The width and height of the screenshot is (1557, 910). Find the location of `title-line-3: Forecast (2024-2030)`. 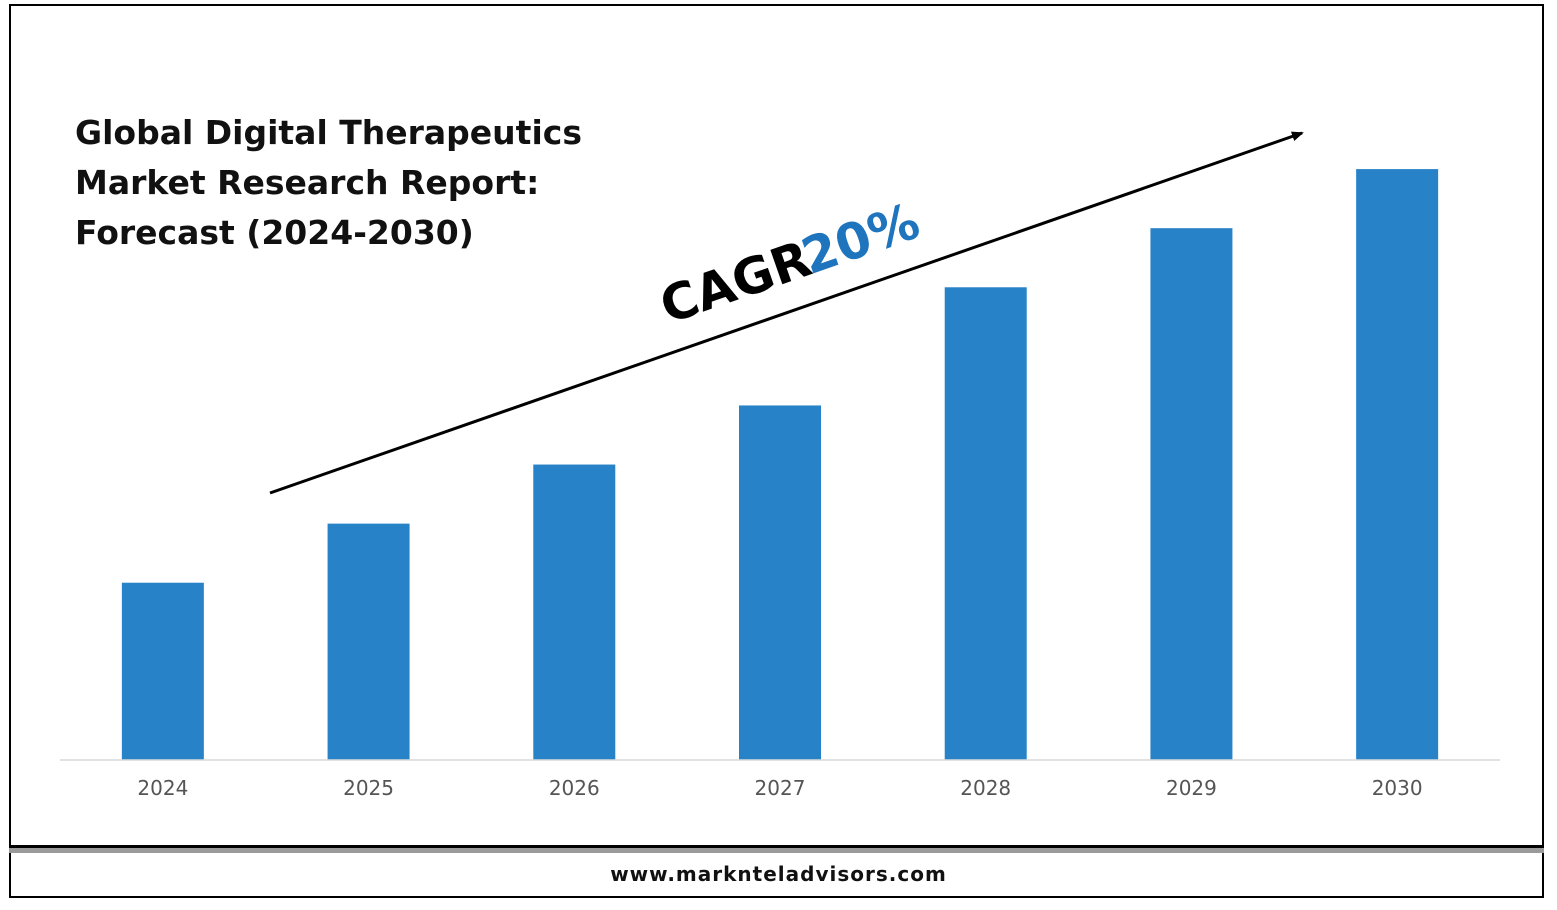

title-line-3: Forecast (2024-2030) is located at coordinates (274, 232).